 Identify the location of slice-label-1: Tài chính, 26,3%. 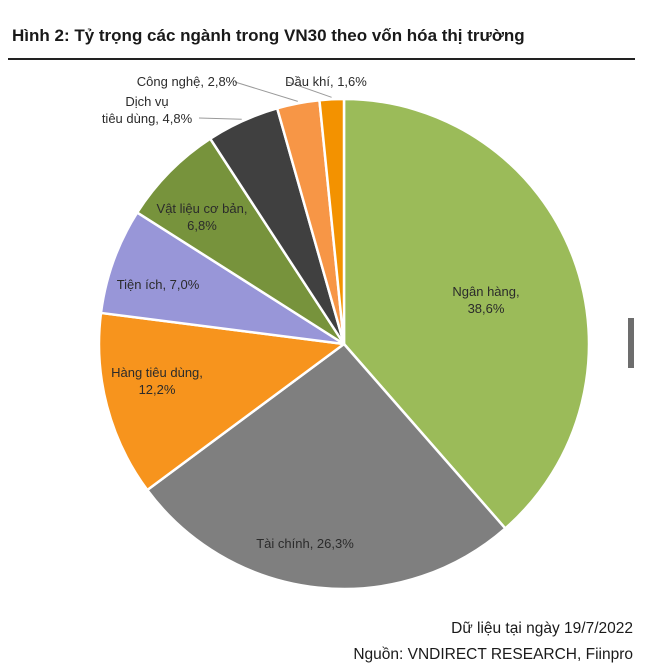
(305, 543).